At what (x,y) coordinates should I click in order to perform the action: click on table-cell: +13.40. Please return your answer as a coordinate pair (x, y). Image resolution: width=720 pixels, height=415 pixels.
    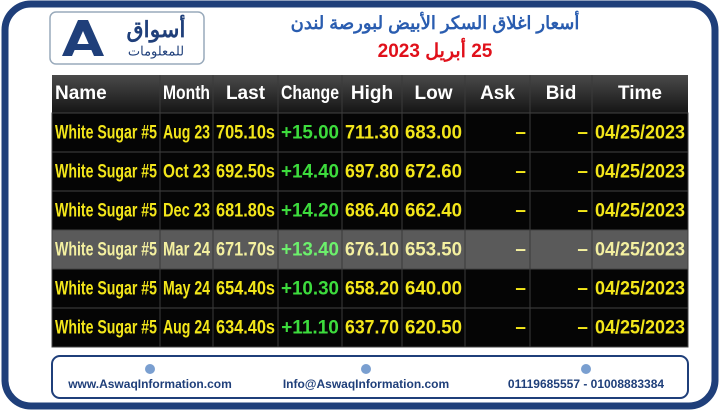
    Looking at the image, I should click on (310, 250).